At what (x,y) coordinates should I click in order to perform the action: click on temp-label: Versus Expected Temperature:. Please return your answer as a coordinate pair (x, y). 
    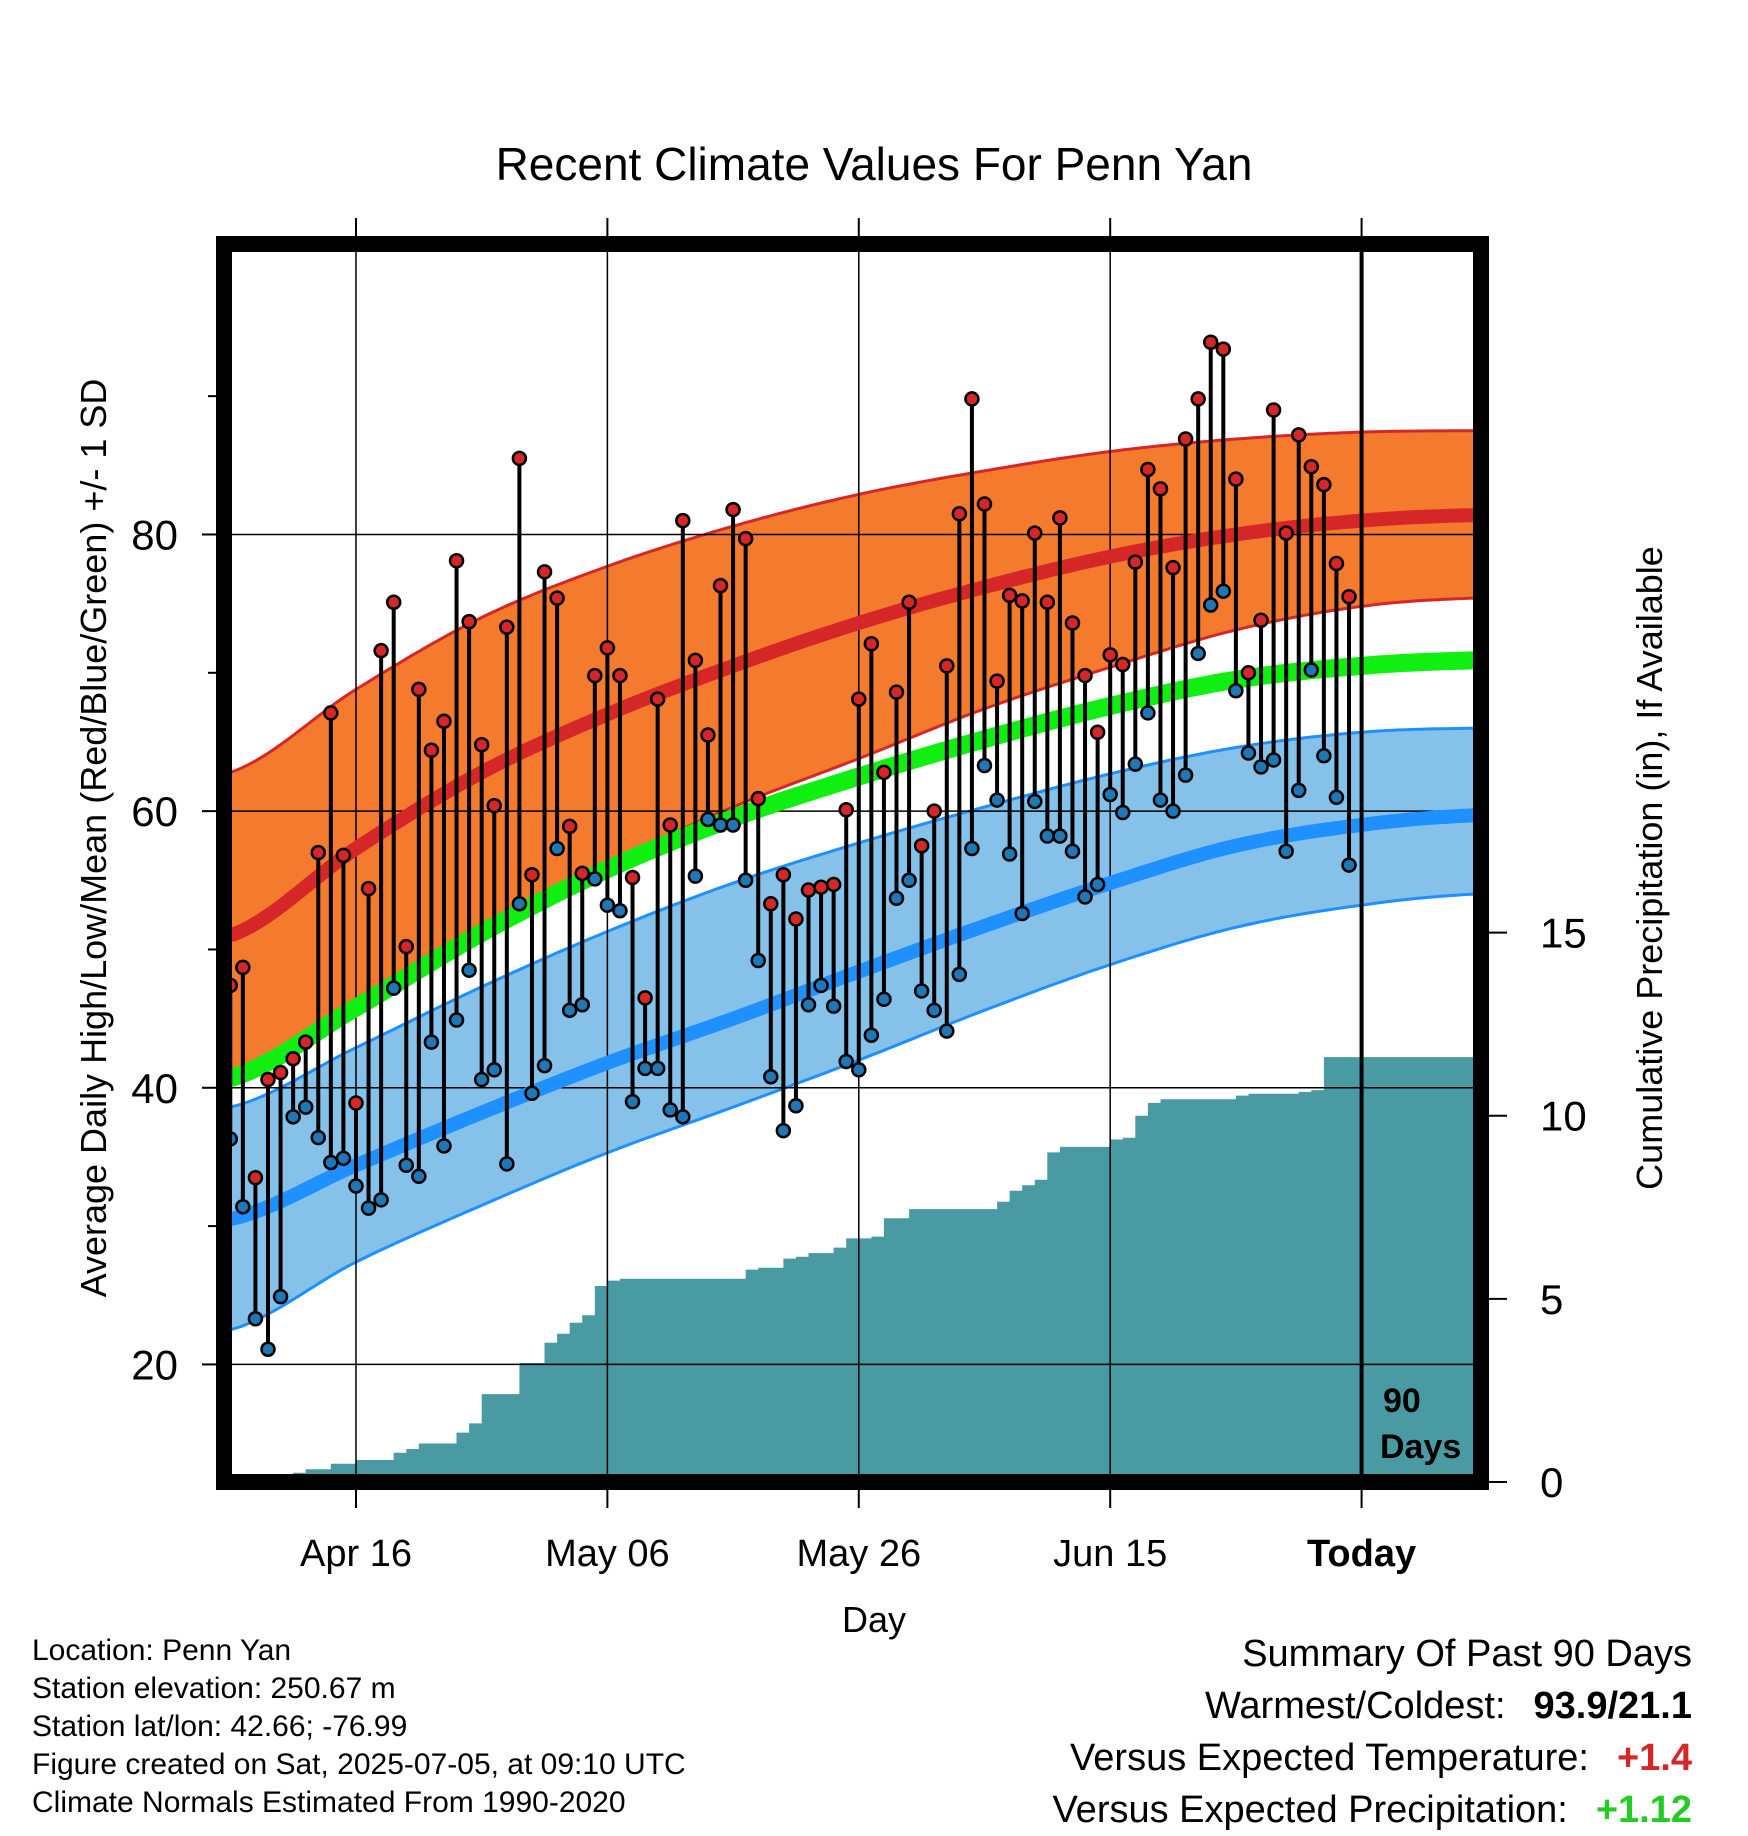
    Looking at the image, I should click on (1329, 1758).